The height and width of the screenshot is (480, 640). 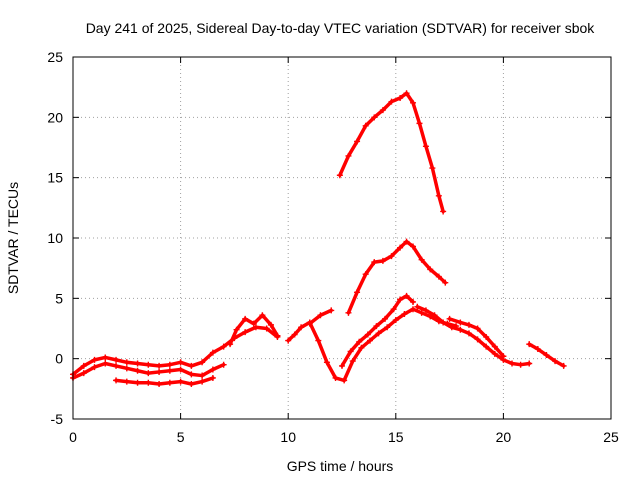 I want to click on x-tick-label: 5, so click(x=181, y=437).